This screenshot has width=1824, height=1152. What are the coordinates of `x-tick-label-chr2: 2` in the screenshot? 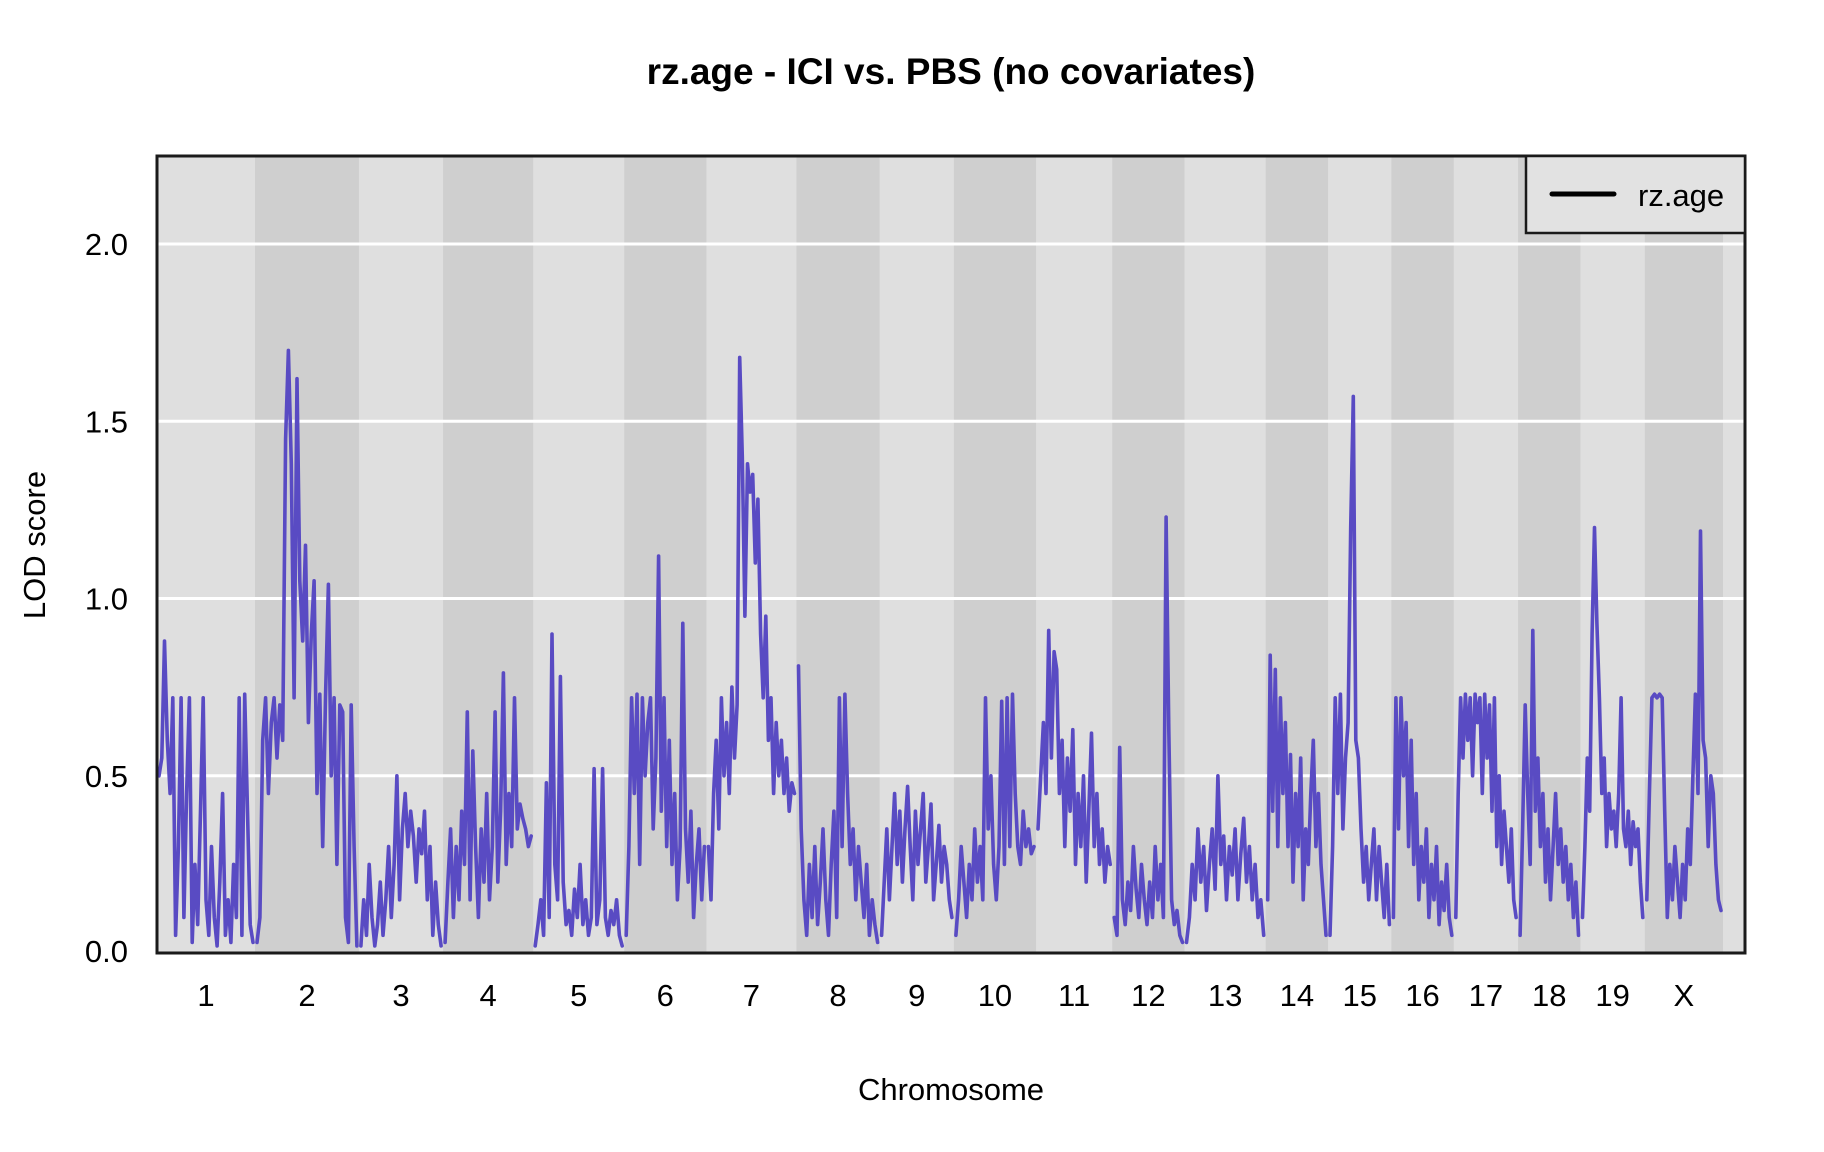 It's located at (306, 995).